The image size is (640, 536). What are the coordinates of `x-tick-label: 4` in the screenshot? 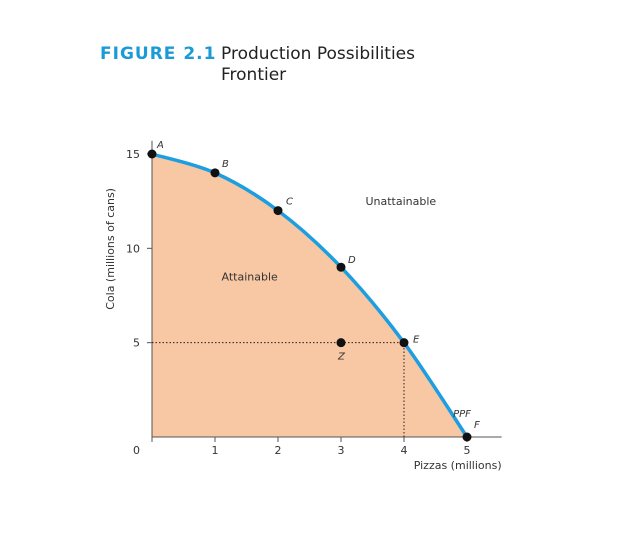 It's located at (404, 450).